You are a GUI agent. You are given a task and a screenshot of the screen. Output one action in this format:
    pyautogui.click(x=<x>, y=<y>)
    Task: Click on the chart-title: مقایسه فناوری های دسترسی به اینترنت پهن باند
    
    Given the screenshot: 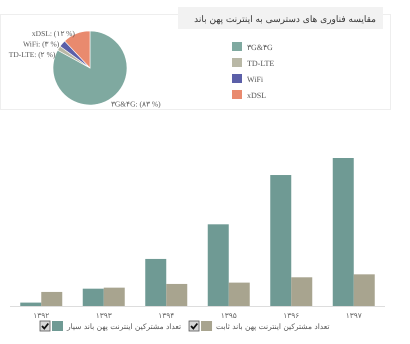 What is the action you would take?
    pyautogui.click(x=285, y=20)
    